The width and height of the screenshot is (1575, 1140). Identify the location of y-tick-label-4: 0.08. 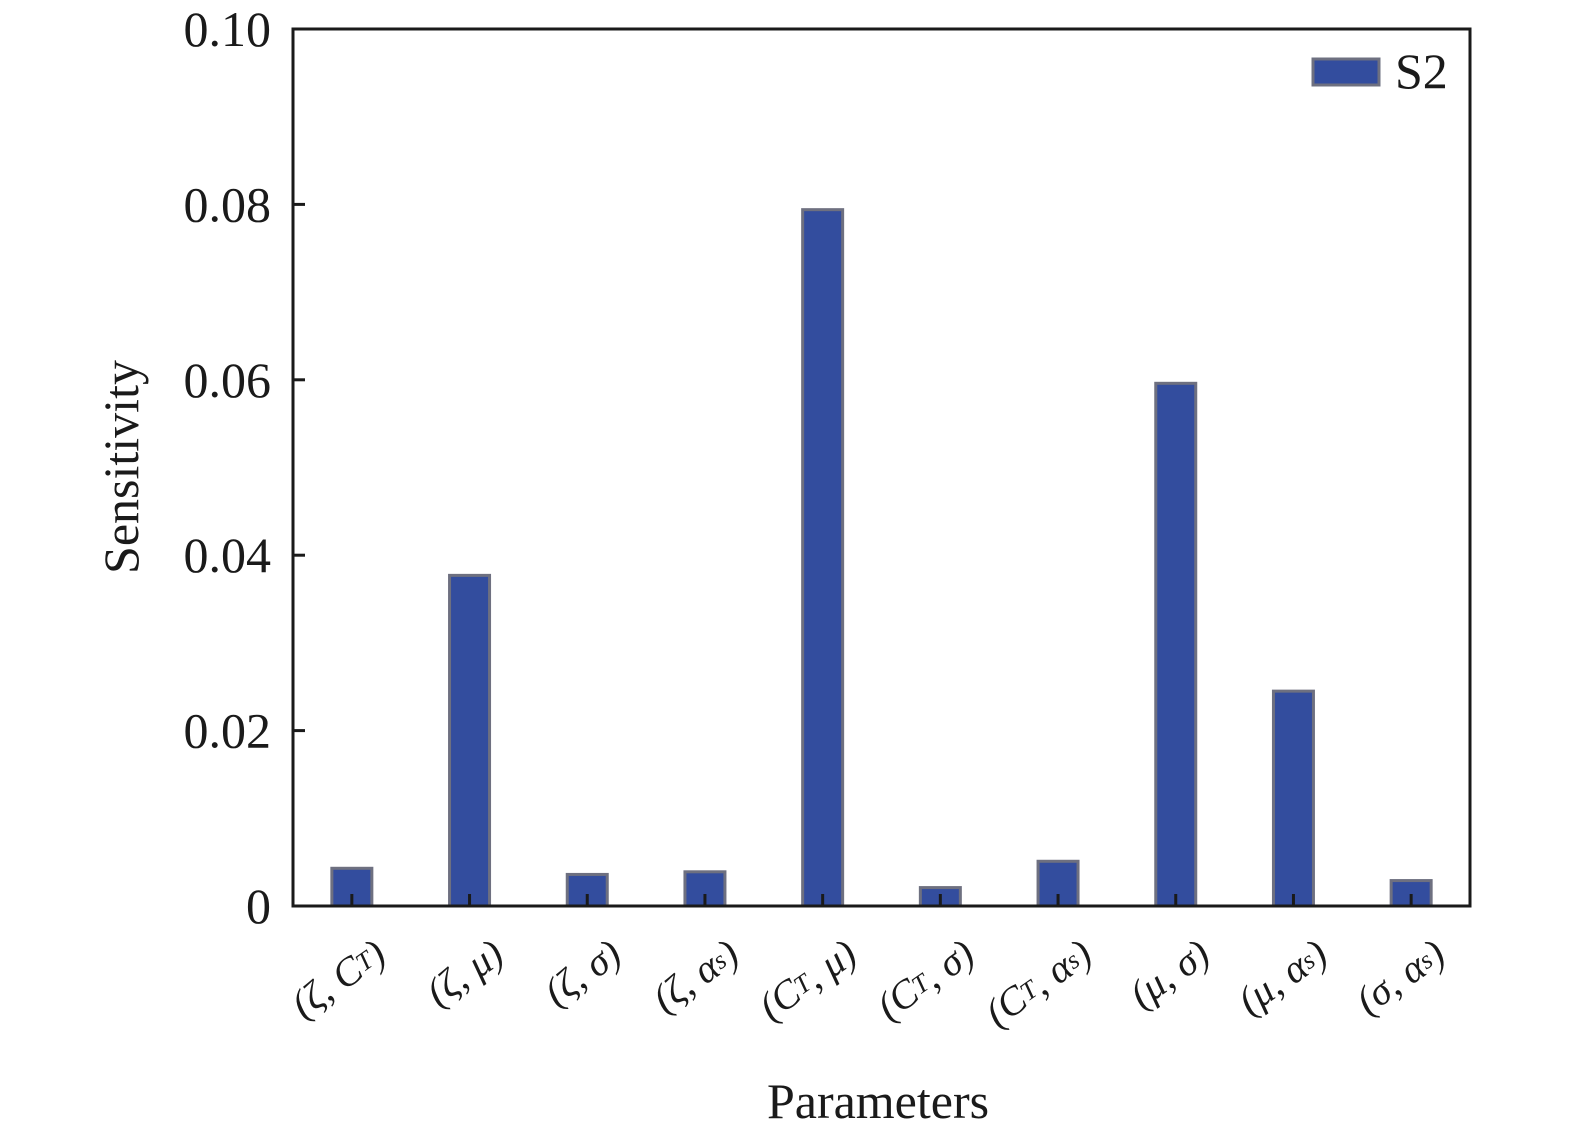
(228, 204).